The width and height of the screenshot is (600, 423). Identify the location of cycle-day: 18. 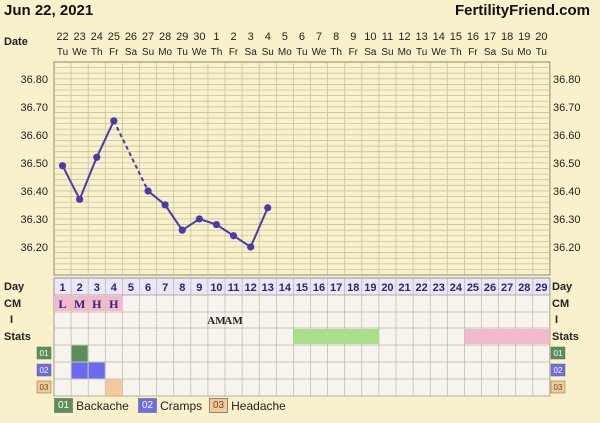
(353, 288).